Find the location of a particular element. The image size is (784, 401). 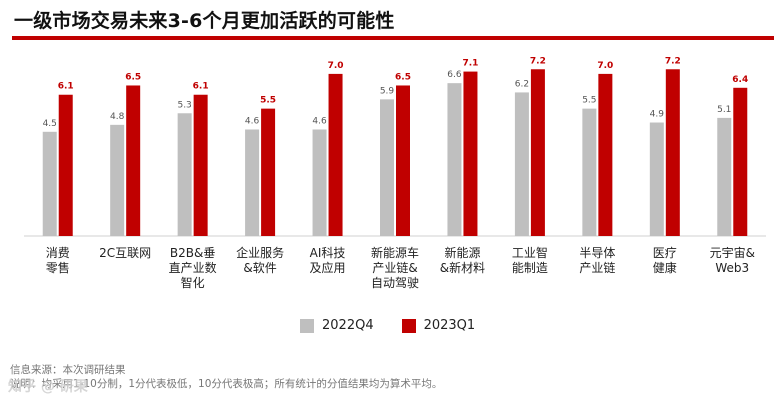

category-label-0: 消费 零售 is located at coordinates (57, 260).